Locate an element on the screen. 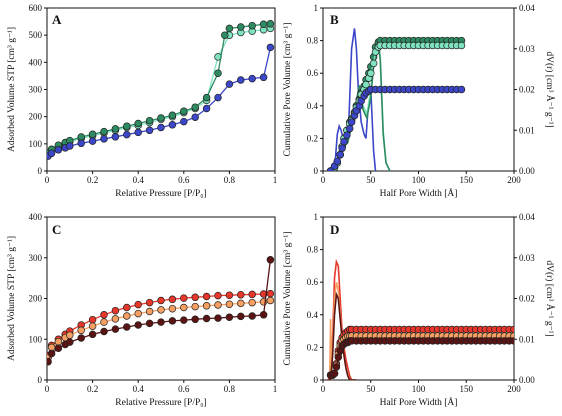 This screenshot has width=562, height=416. y-right-tick-label: 0.04 is located at coordinates (527, 217).